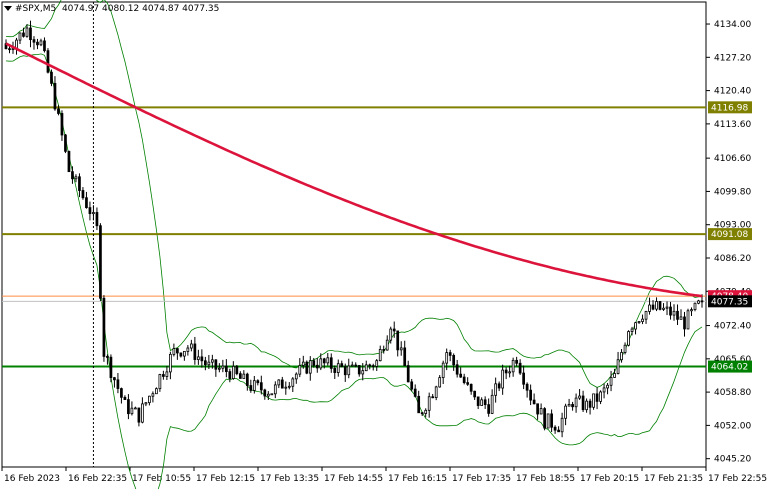 This screenshot has height=493, width=781. I want to click on symbol-label: #SPX,M5, so click(36, 9).